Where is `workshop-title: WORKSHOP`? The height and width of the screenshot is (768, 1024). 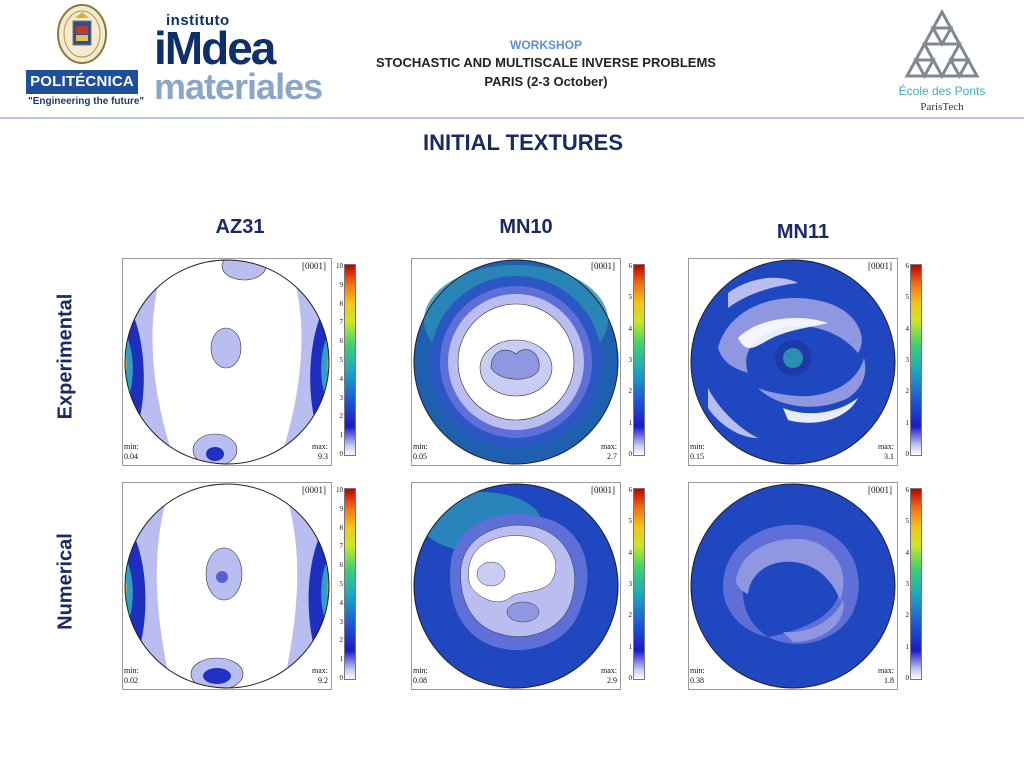
workshop-title: WORKSHOP is located at coordinates (546, 45).